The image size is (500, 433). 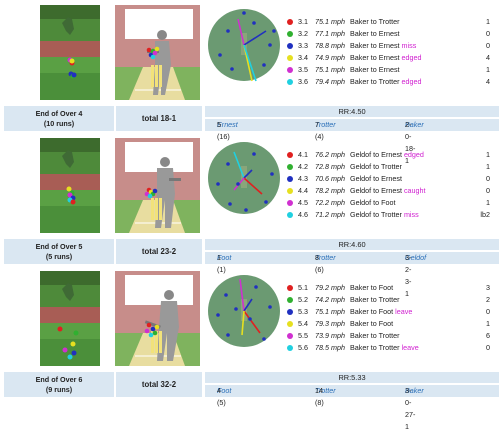 What do you see at coordinates (352, 275) in the screenshot?
I see `batting-summary: Foot 1 (1) Trotter 8 (6) Geldof 3-2-3-1` at bounding box center [352, 275].